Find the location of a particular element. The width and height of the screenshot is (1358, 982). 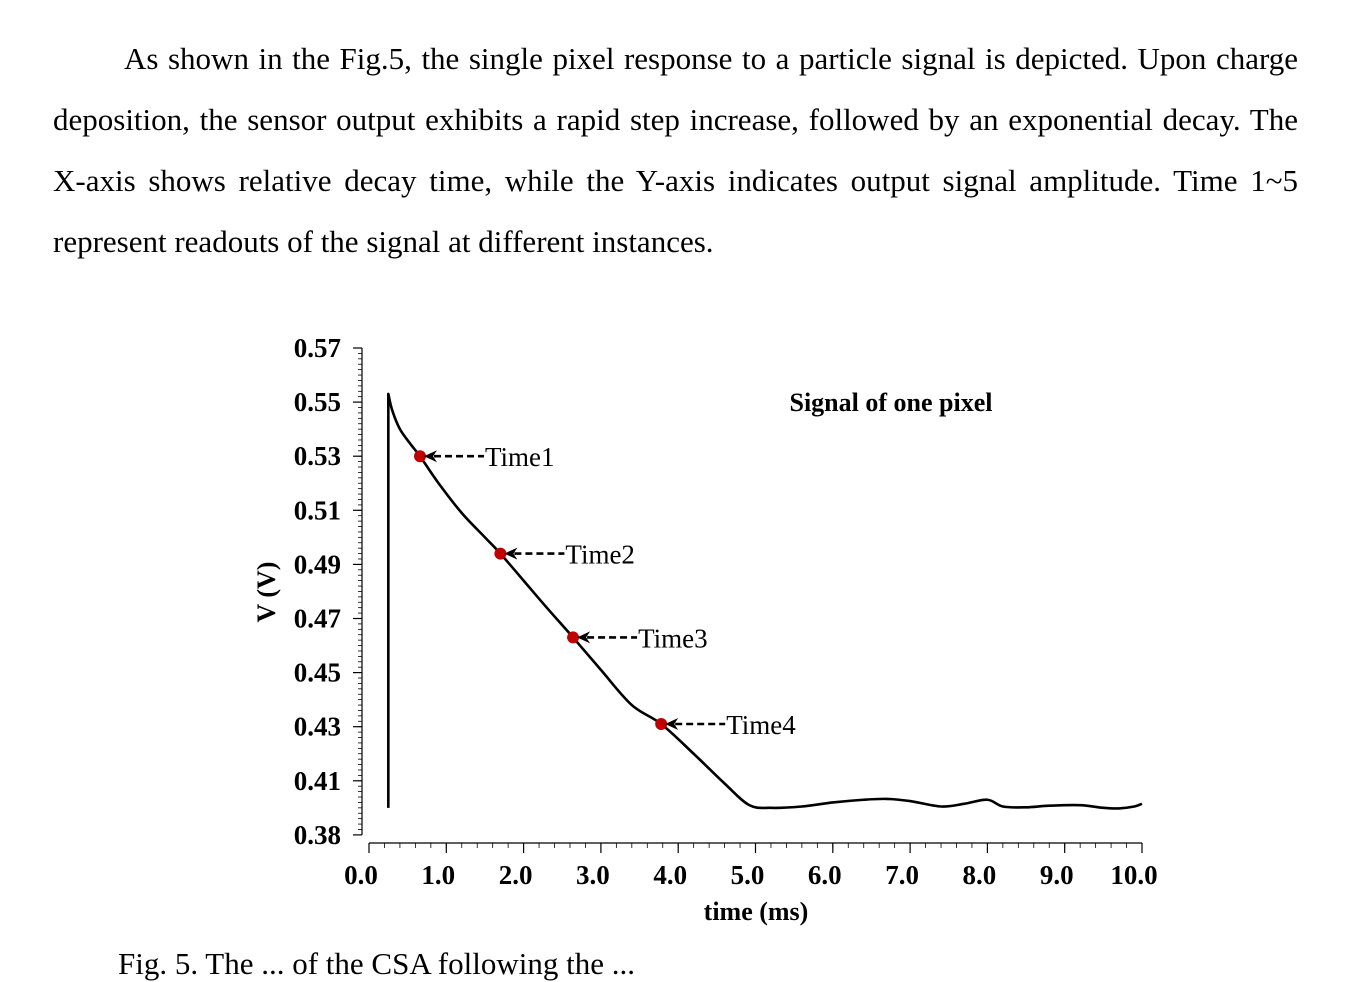

x-tick-label: 8.0 is located at coordinates (980, 875).